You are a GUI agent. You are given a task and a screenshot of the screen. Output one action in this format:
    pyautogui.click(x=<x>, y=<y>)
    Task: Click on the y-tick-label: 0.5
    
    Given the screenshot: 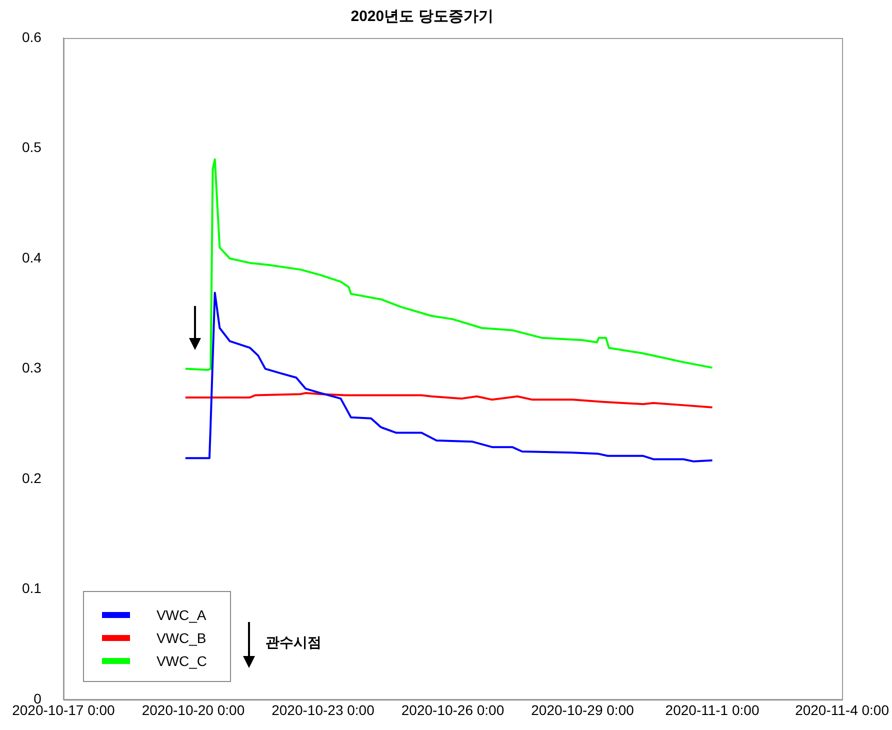 What is the action you would take?
    pyautogui.click(x=32, y=147)
    